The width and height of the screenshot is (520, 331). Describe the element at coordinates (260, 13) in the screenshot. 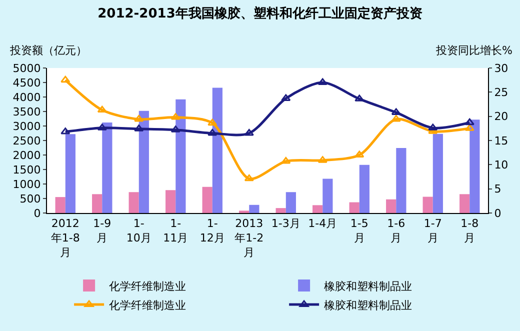

I see `chart-title: 2012-2013年我国橡胶、塑料和化纤工业固定资产投资` at that location.